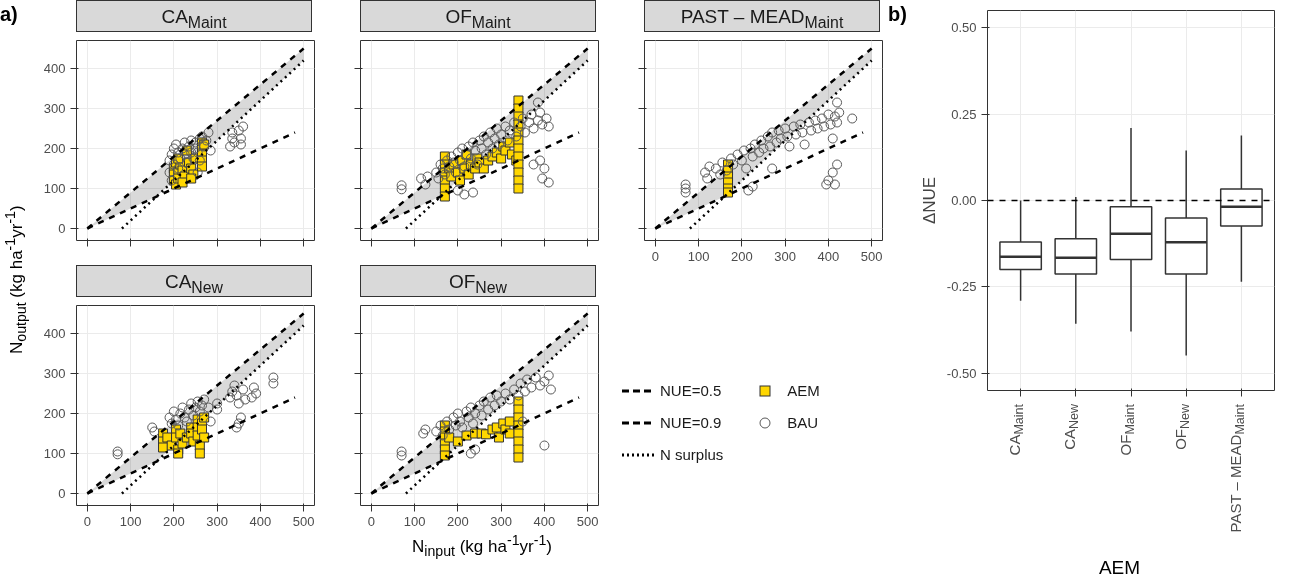 The height and width of the screenshot is (581, 1292). What do you see at coordinates (964, 200) in the screenshot?
I see `y-tick-label: 0.00` at bounding box center [964, 200].